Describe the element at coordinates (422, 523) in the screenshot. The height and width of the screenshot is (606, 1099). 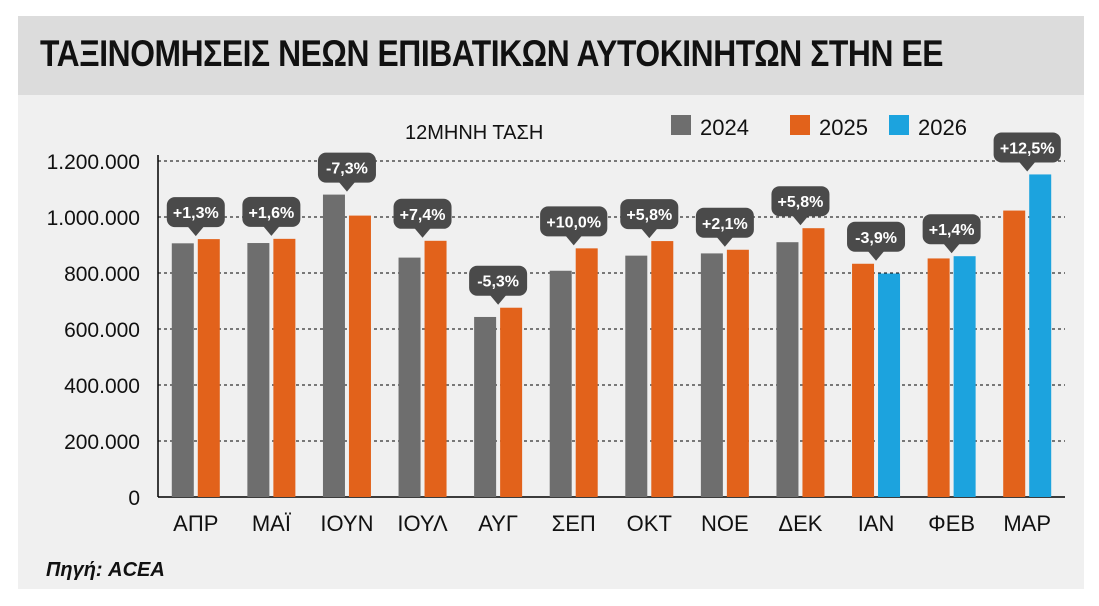
I see `x-tick-label: ΙΟΥΛ` at that location.